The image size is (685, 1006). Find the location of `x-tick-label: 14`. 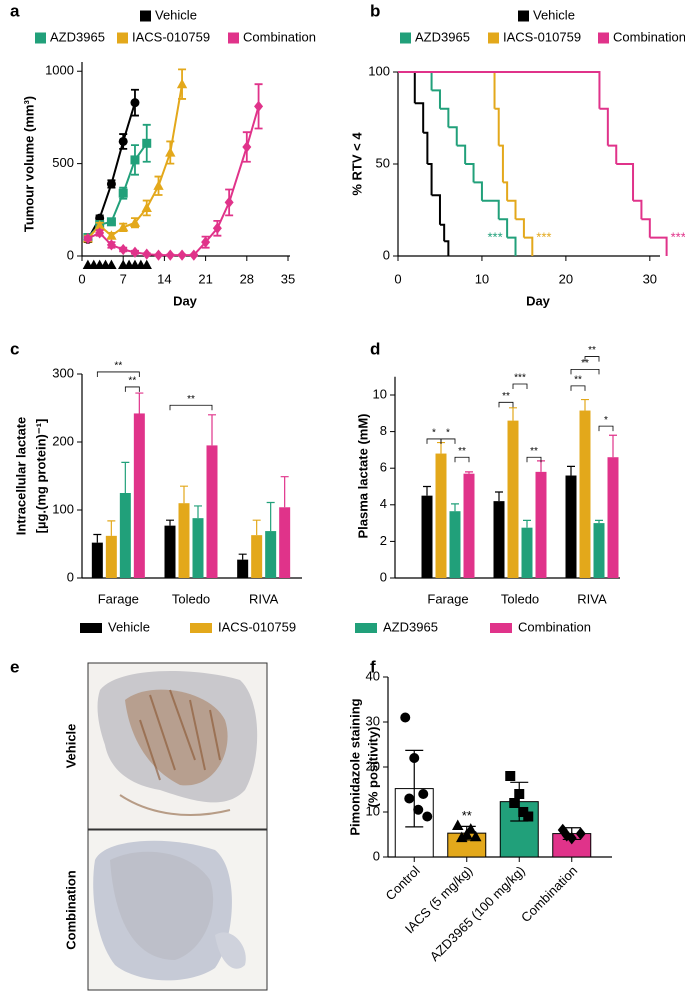

x-tick-label: 14 is located at coordinates (164, 278).